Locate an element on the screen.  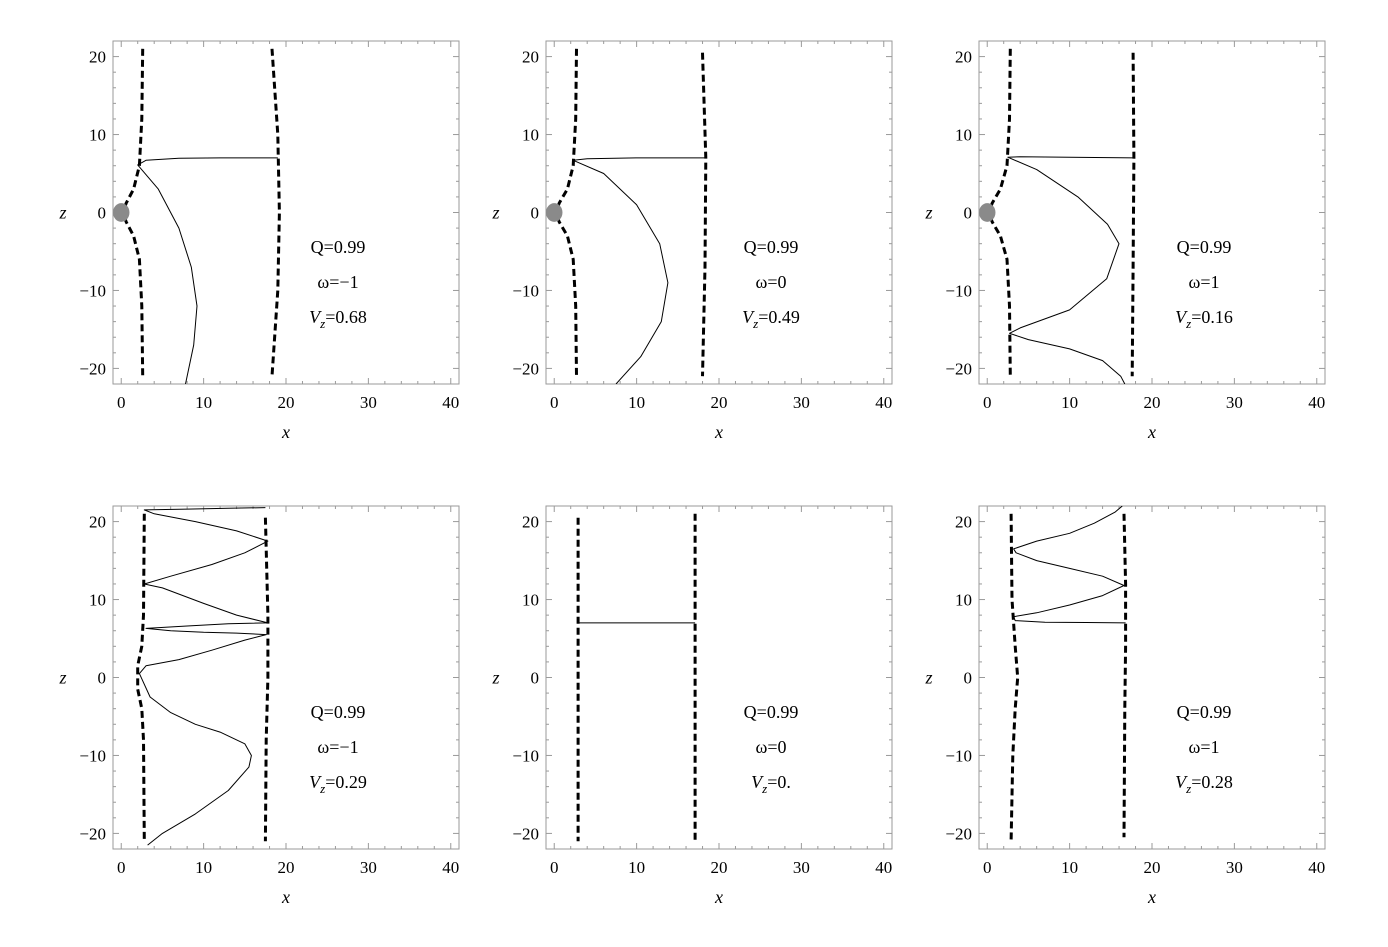
panel-2: 0 10 20 30 40 −20 −10 0 10 20 x z Q=0.99 ω=0 Vz=0.49 is located at coordinates (692, 241).